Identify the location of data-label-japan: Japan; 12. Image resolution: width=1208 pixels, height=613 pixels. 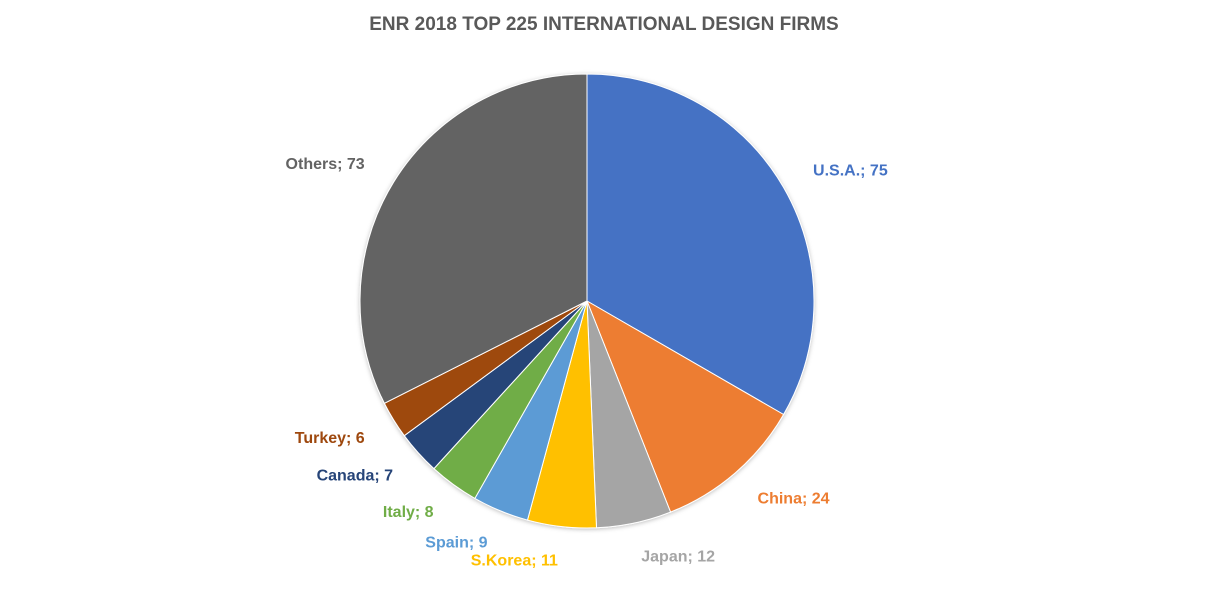
(678, 556).